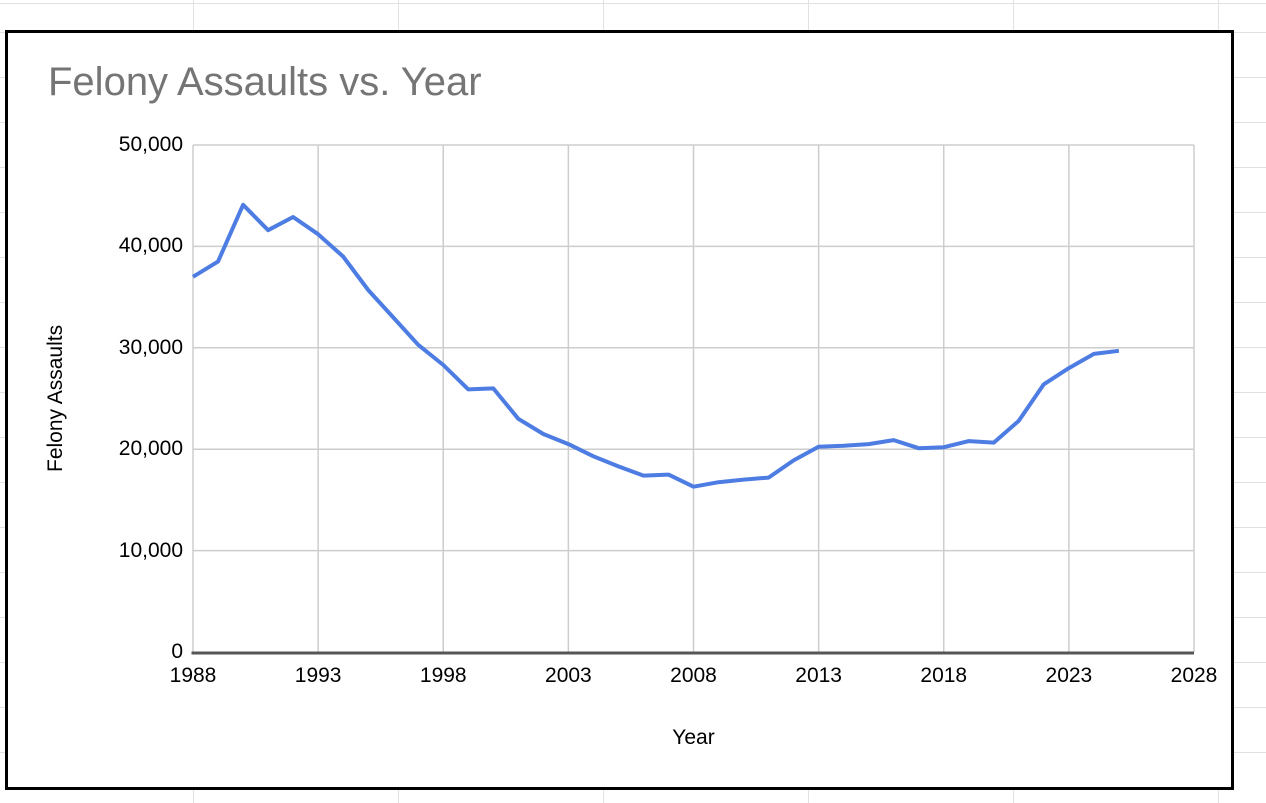 Image resolution: width=1266 pixels, height=803 pixels. I want to click on y-tick-label: 30,000, so click(150, 347).